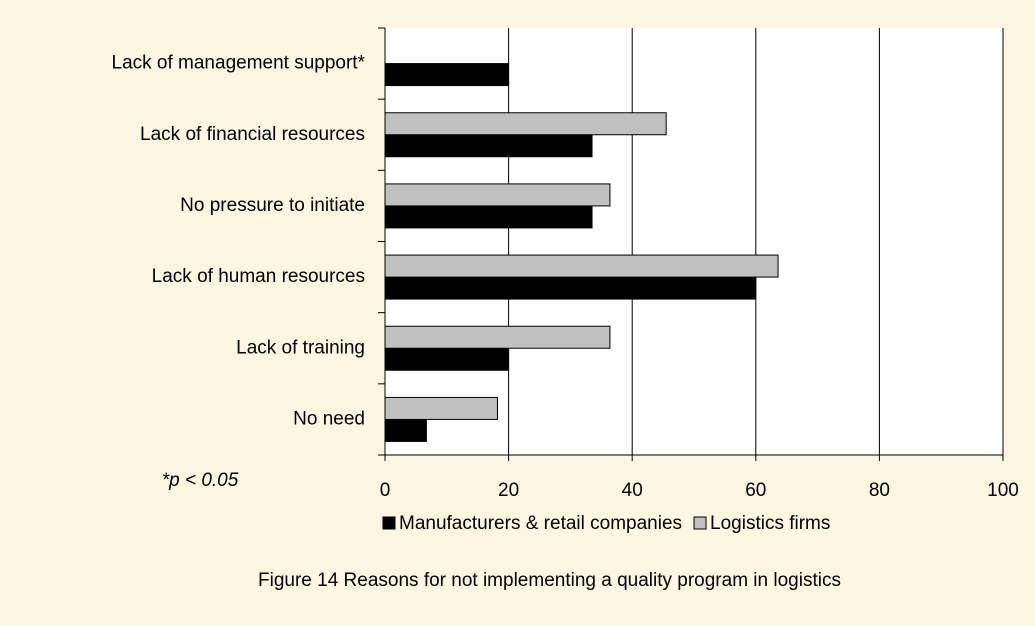 Image resolution: width=1035 pixels, height=626 pixels. I want to click on legend-label: Manufacturers & retail companies, so click(540, 523).